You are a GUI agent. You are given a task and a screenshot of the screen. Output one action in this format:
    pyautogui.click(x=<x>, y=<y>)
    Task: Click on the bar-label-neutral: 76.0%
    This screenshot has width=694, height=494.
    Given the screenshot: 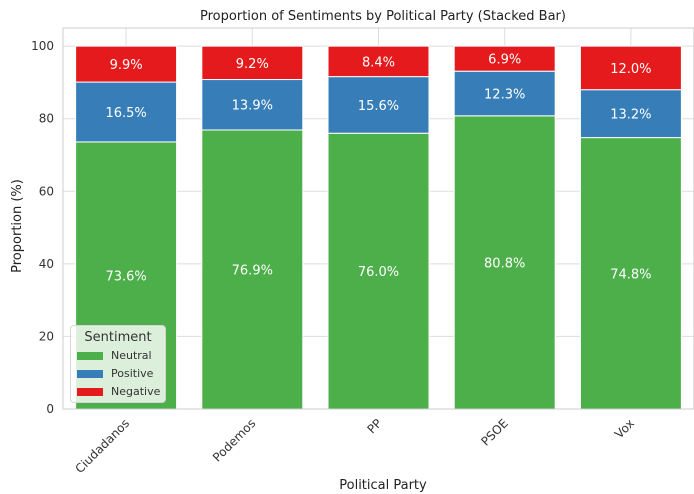 What is the action you would take?
    pyautogui.click(x=378, y=272)
    